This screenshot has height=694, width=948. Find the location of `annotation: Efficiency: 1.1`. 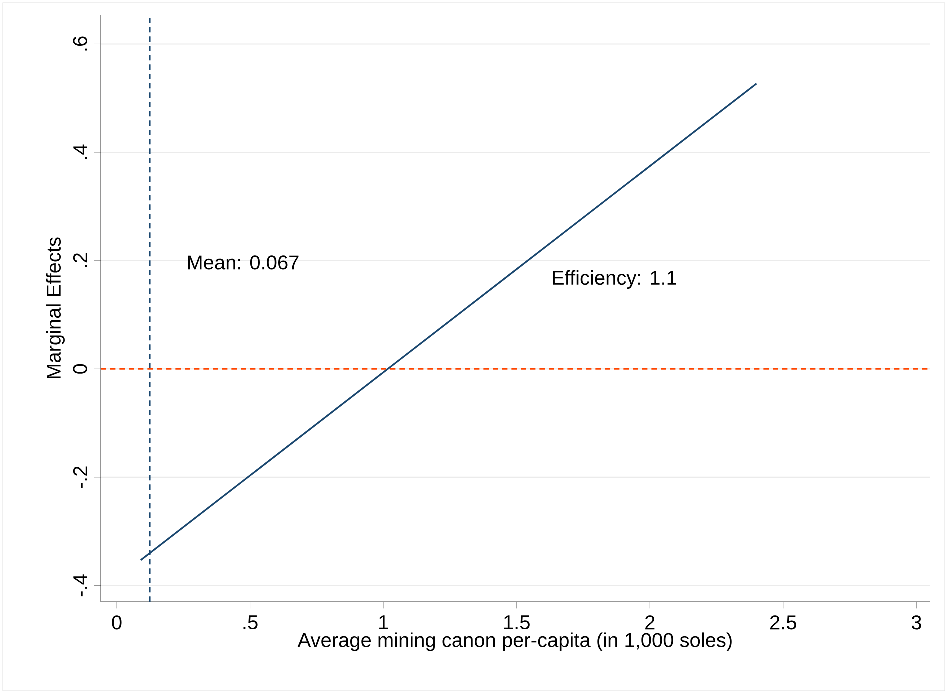

annotation: Efficiency: 1.1 is located at coordinates (614, 280).